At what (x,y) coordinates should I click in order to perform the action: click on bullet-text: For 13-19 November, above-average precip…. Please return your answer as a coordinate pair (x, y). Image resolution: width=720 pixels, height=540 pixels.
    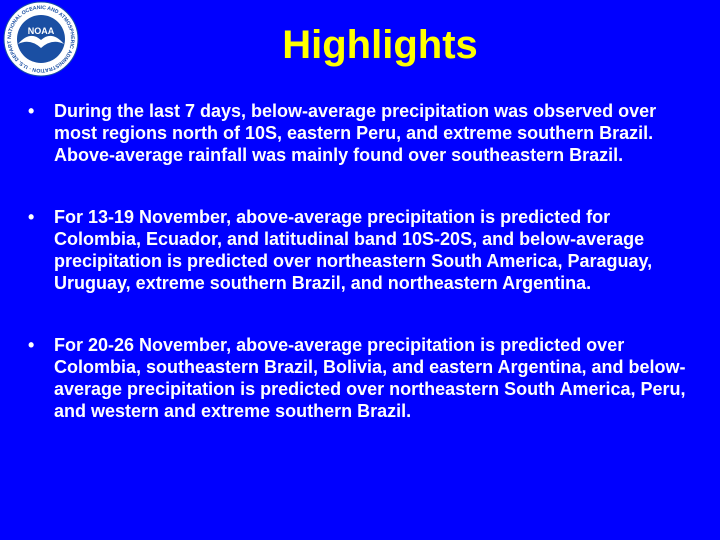
    Looking at the image, I should click on (353, 250).